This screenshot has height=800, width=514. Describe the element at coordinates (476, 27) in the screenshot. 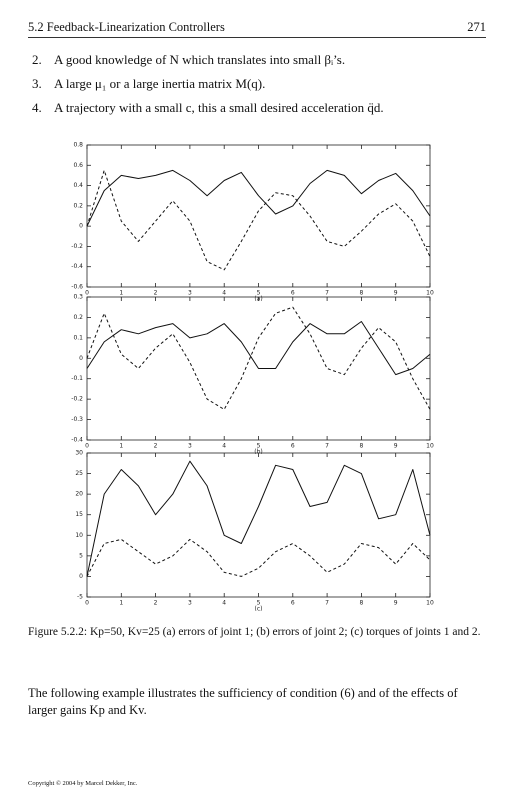

I see `page-number: 271` at that location.